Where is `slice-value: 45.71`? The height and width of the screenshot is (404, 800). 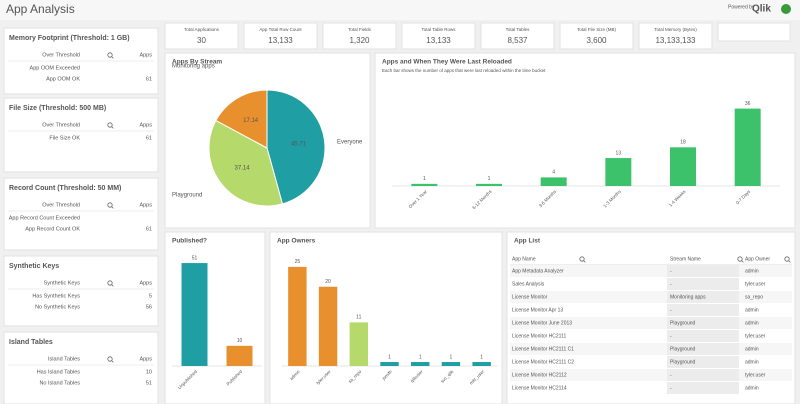
slice-value: 45.71 is located at coordinates (299, 144).